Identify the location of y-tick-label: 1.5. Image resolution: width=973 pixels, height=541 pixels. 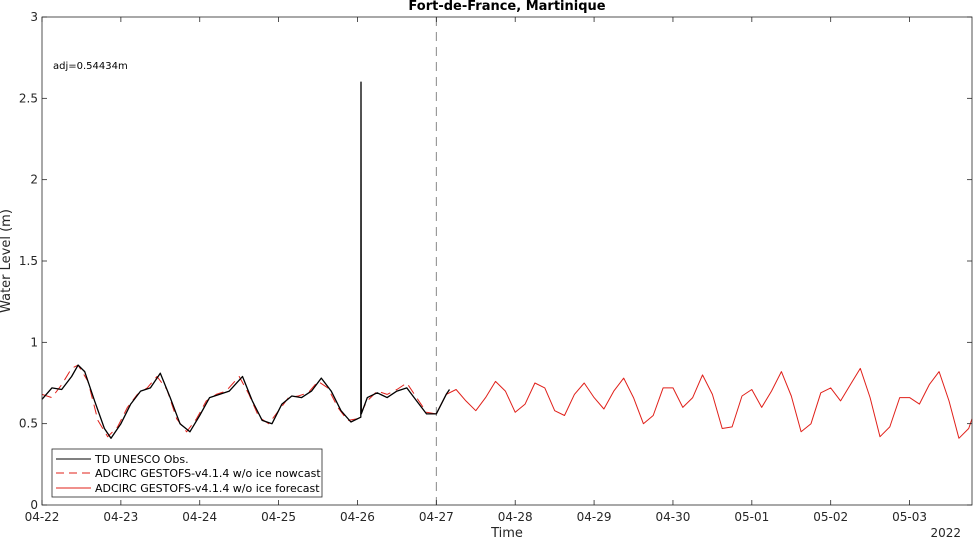
(28, 261).